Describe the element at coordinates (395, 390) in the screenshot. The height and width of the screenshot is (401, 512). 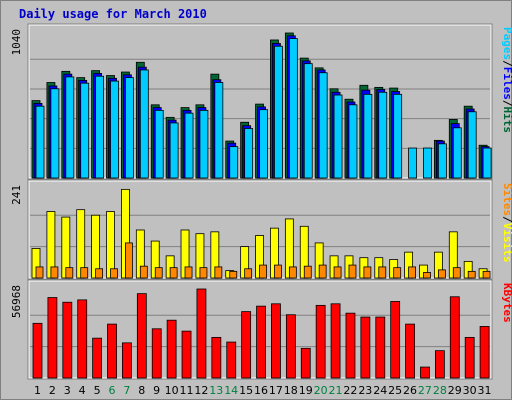
I see `x-tick-label: 25` at that location.